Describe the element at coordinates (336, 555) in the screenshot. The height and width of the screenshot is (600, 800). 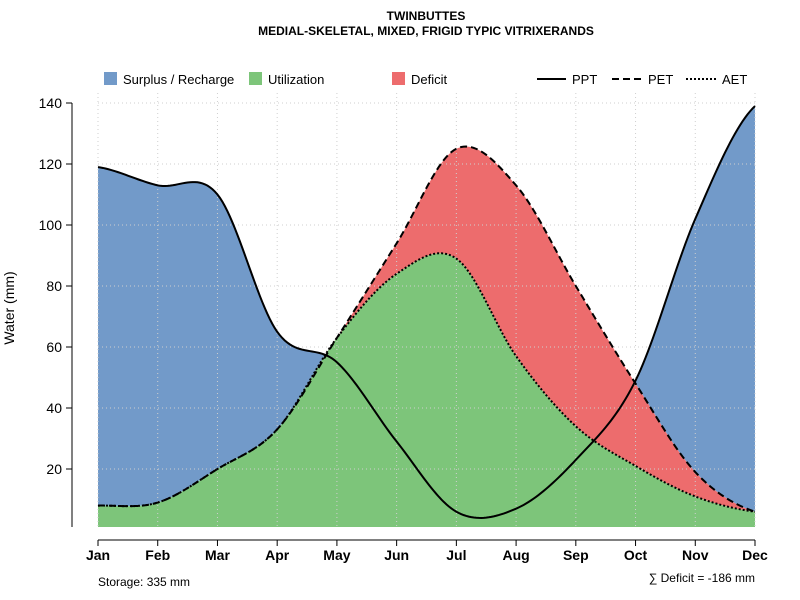
I see `x-tick-label: May` at that location.